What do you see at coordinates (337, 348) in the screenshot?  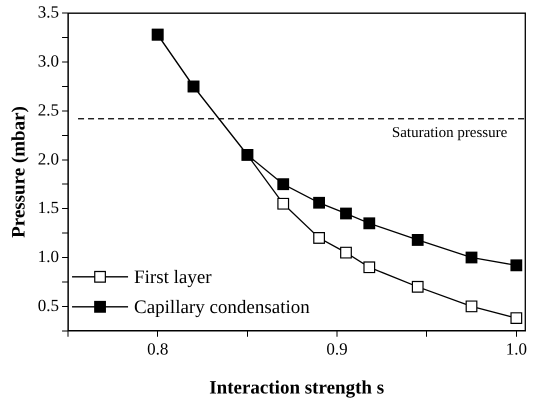 I see `x-tick-label: 0.9` at bounding box center [337, 348].